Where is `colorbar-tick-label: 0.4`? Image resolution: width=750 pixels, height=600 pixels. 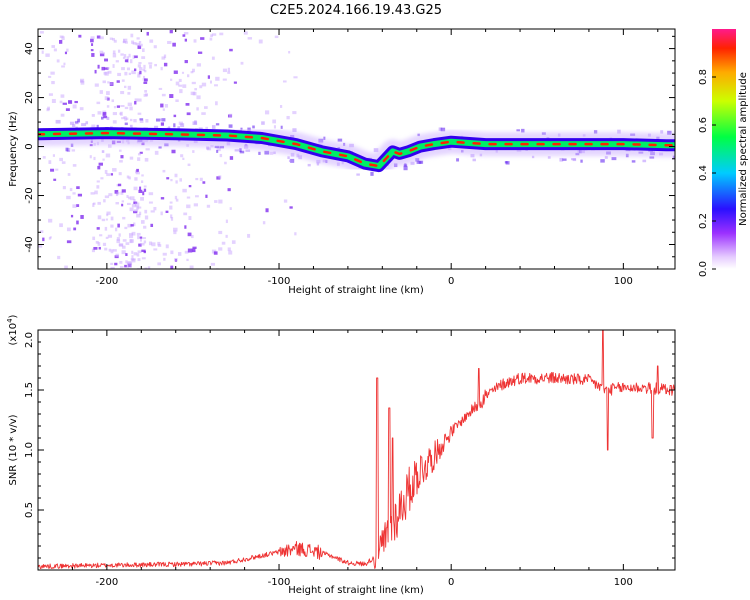
colorbar-tick-label: 0.4 is located at coordinates (703, 173).